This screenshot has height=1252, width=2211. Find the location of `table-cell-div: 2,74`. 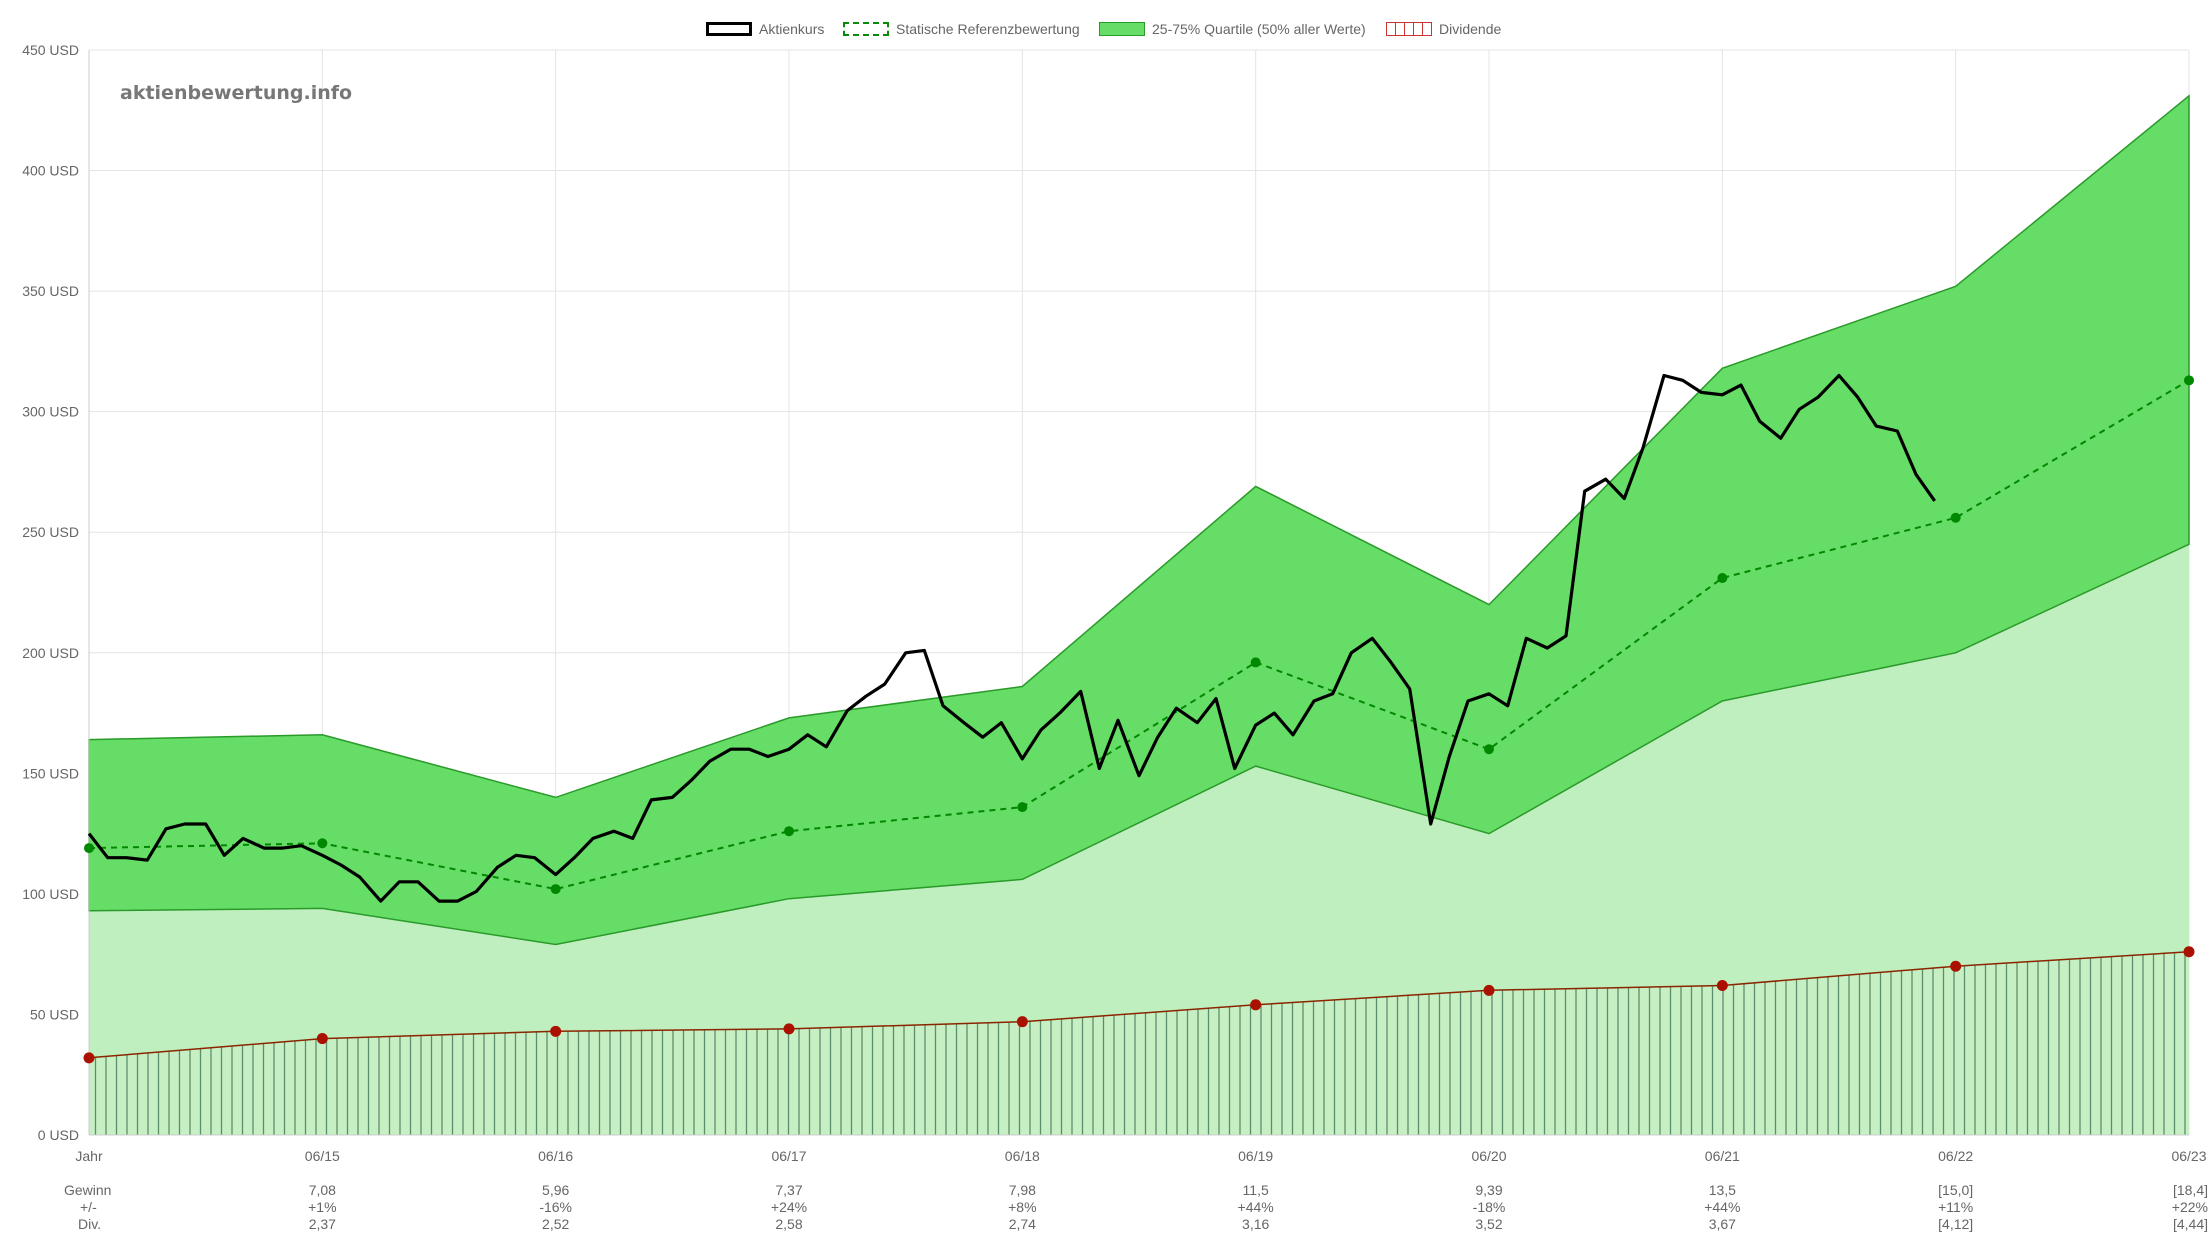

table-cell-div: 2,74 is located at coordinates (1022, 1224).